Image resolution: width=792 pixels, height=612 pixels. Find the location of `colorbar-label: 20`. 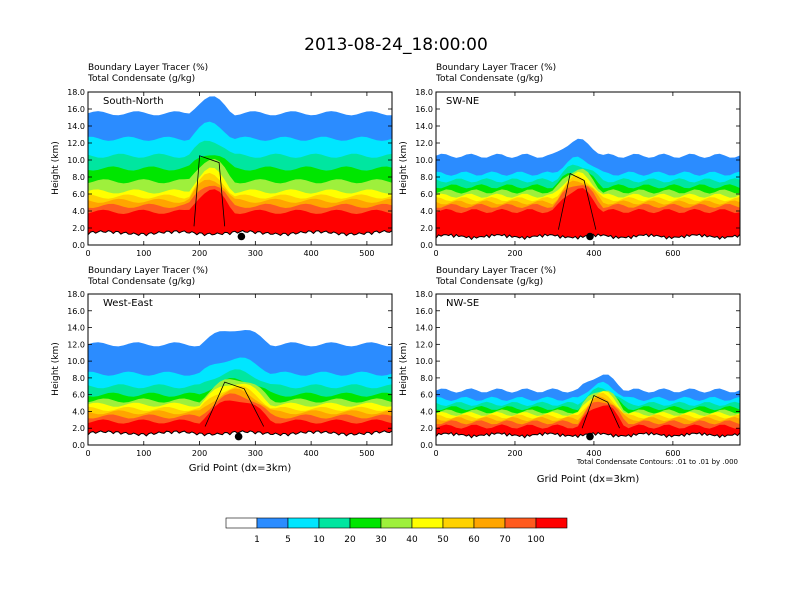

colorbar-label: 20 is located at coordinates (350, 540).